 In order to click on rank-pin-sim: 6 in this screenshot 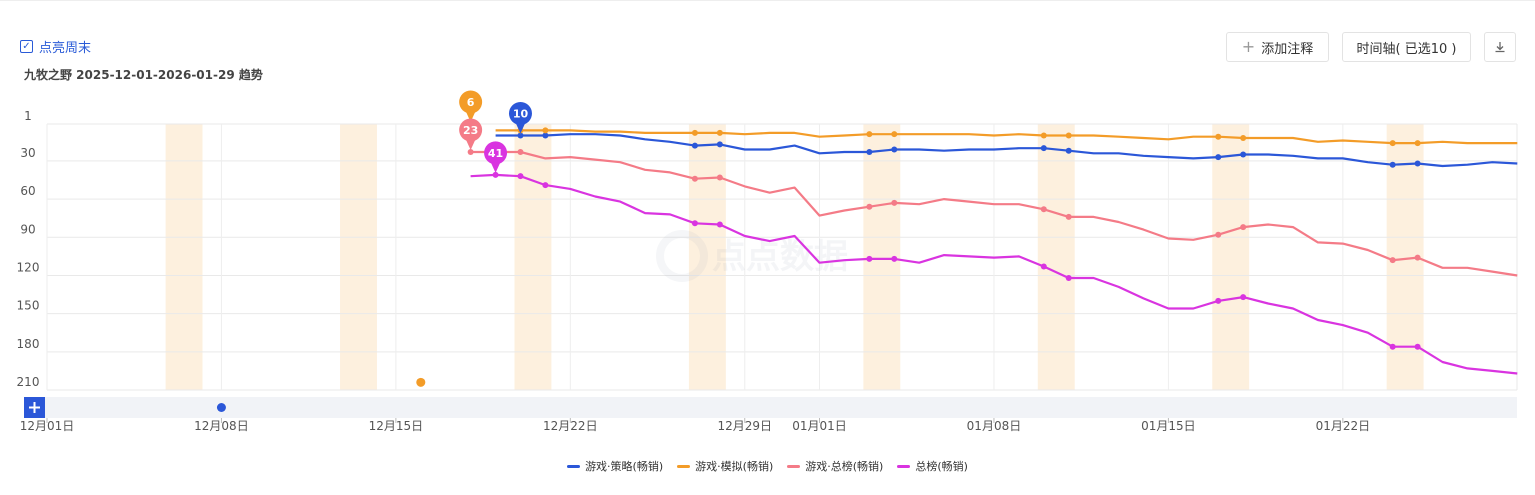, I will do `click(471, 106)`.